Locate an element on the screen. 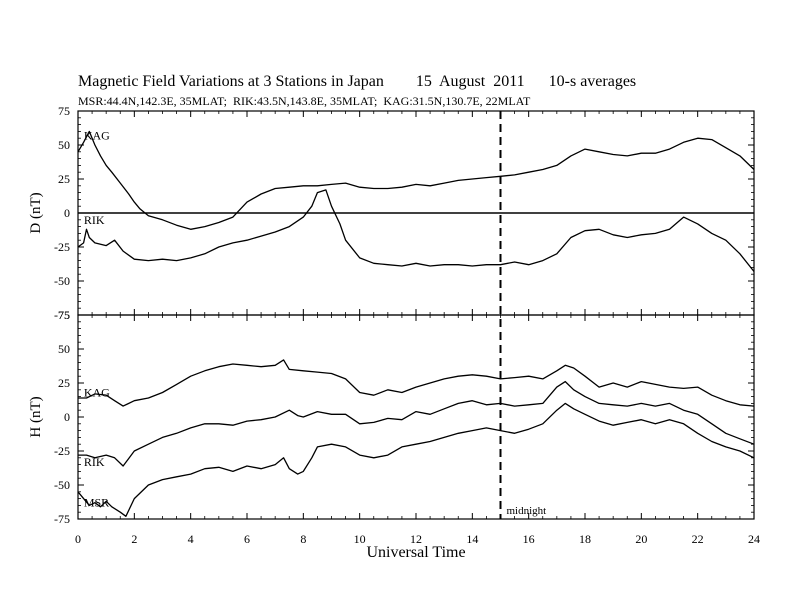 The width and height of the screenshot is (792, 612). x-tick-label: 4 is located at coordinates (191, 539).